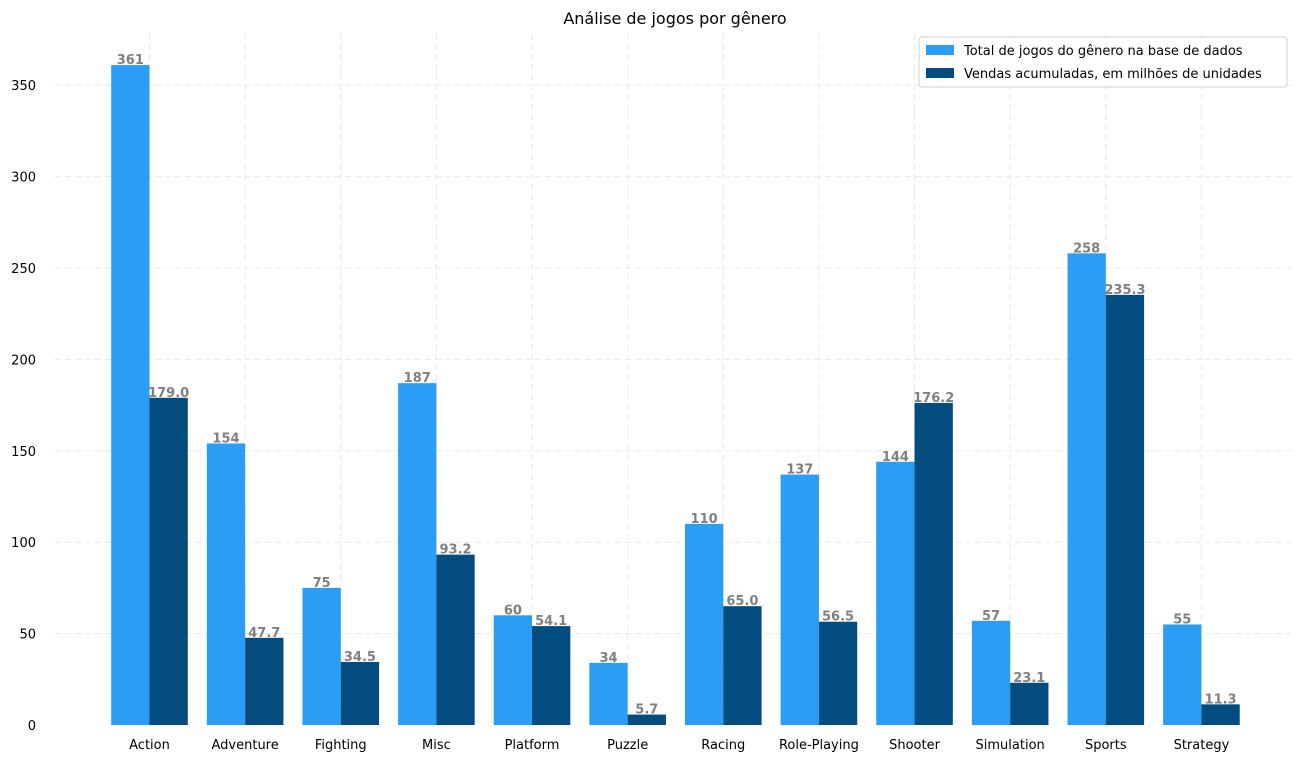  Describe the element at coordinates (799, 470) in the screenshot. I see `data-label-total-jogos-role-playing: 137` at that location.